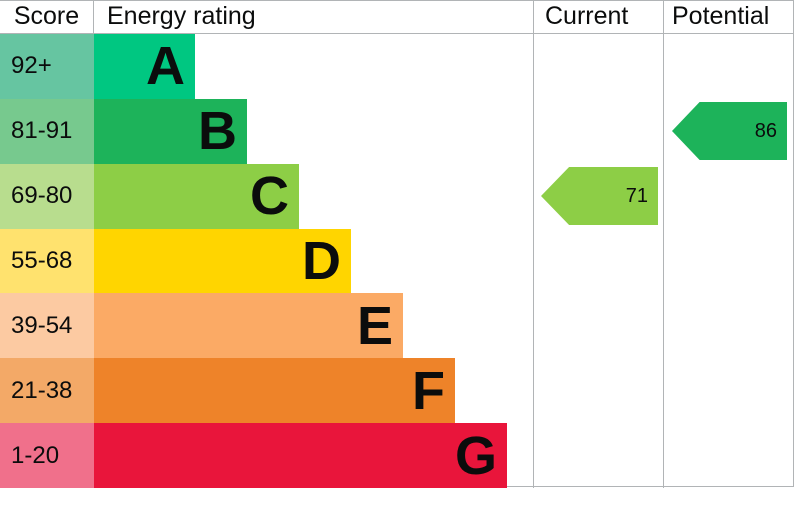 This screenshot has width=800, height=520. I want to click on band-letter: D, so click(321, 261).